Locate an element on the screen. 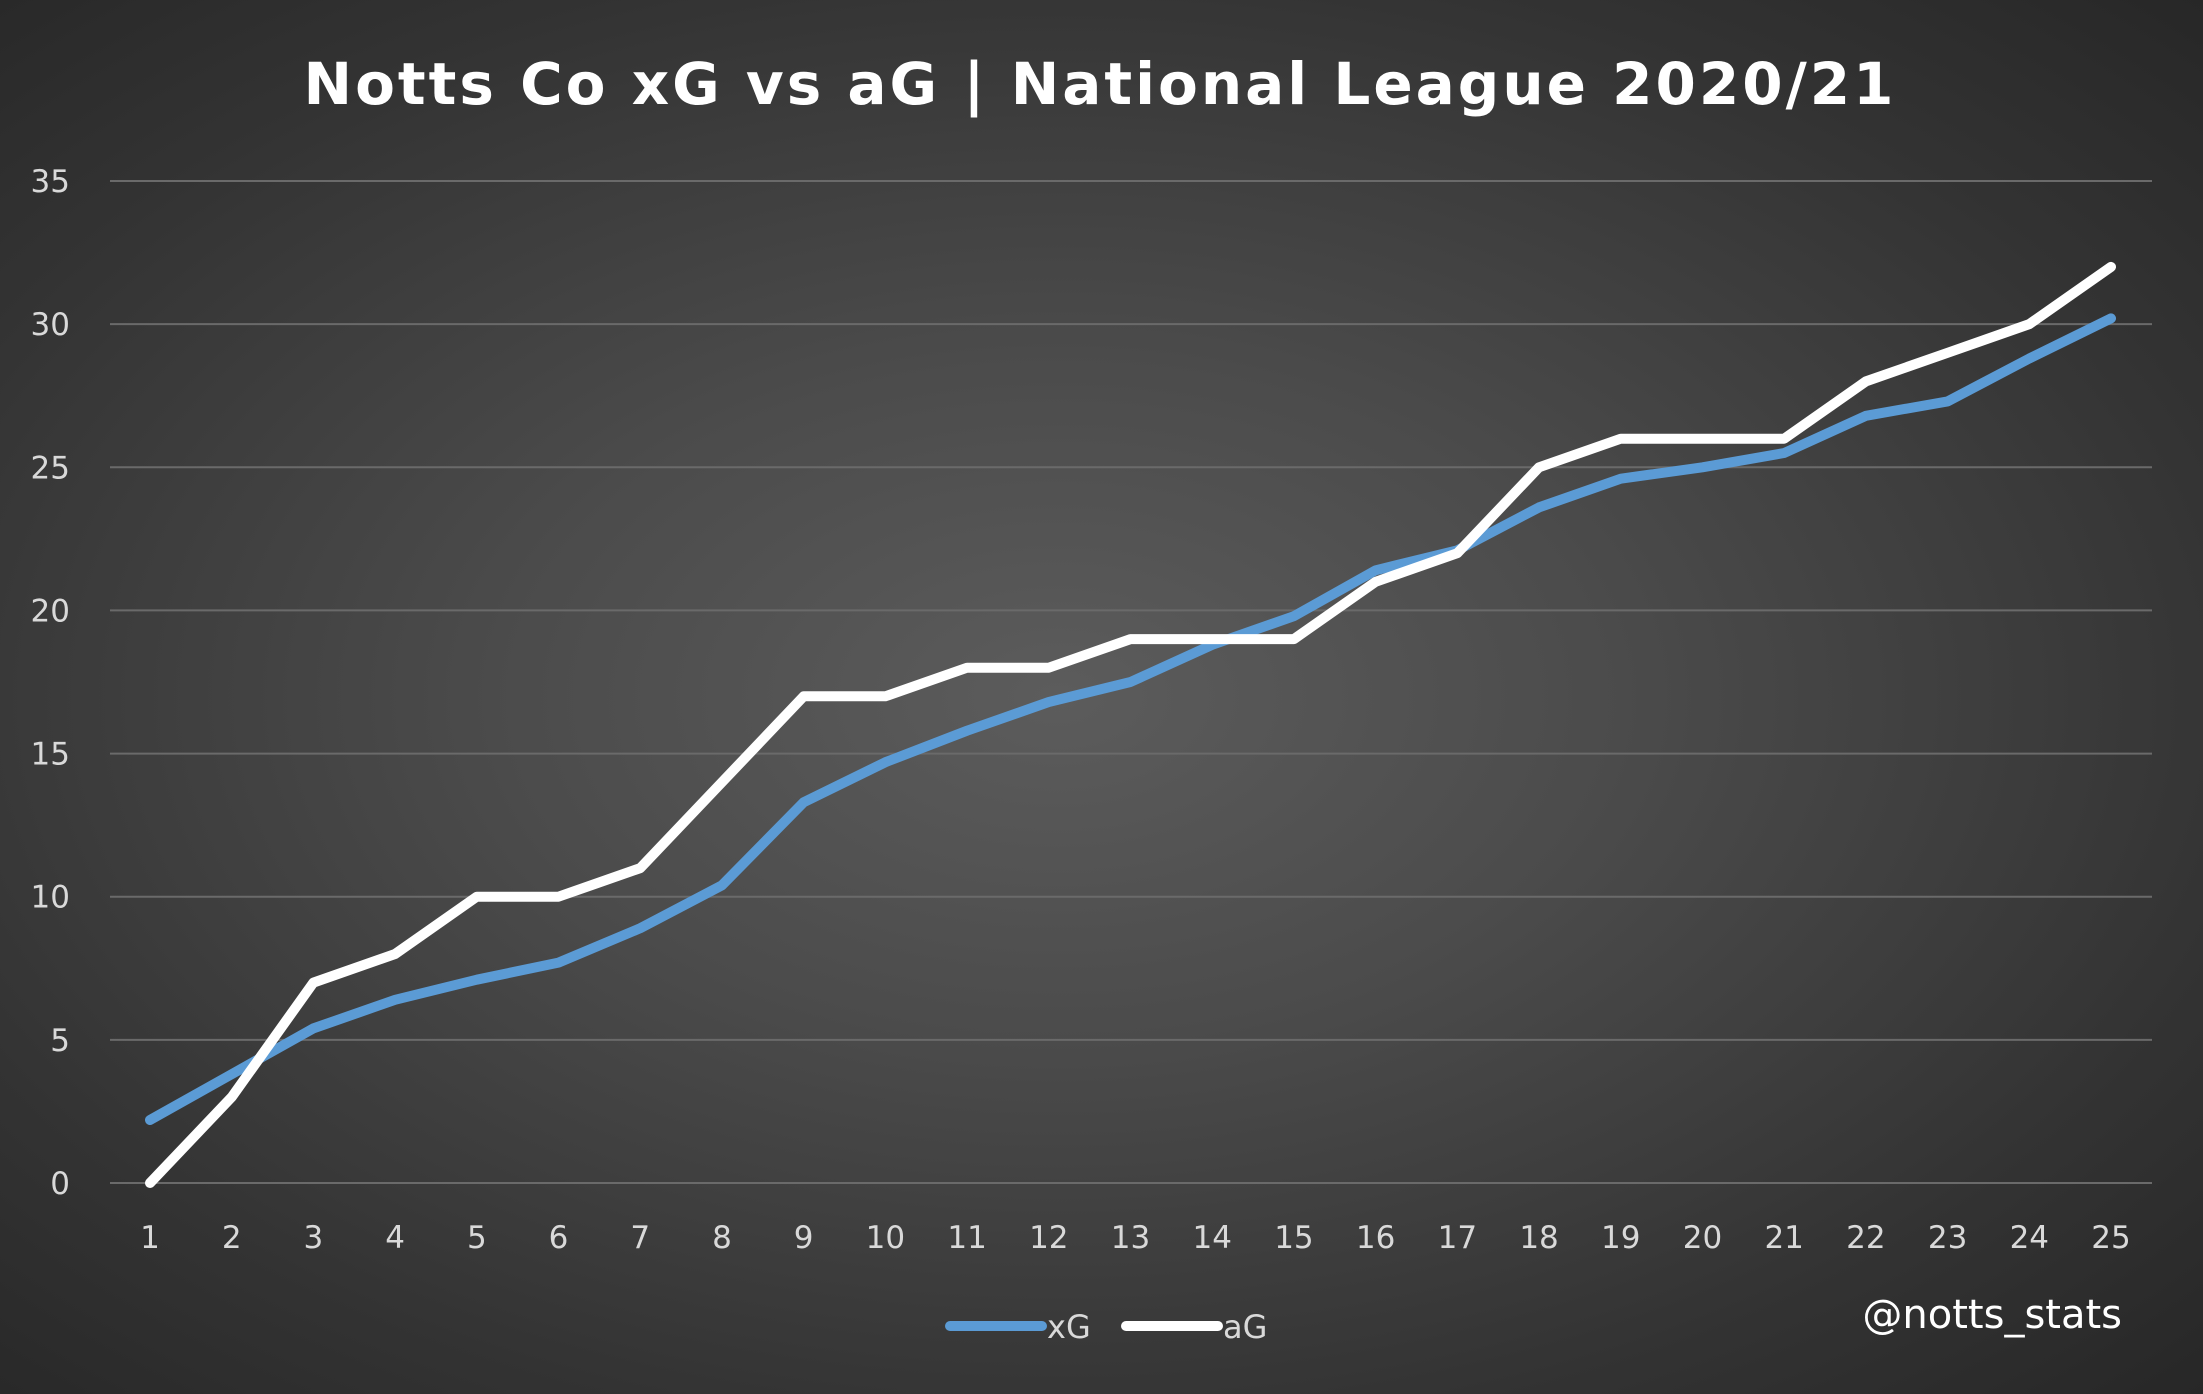  y-tick-label-25: 25 is located at coordinates (50, 468).